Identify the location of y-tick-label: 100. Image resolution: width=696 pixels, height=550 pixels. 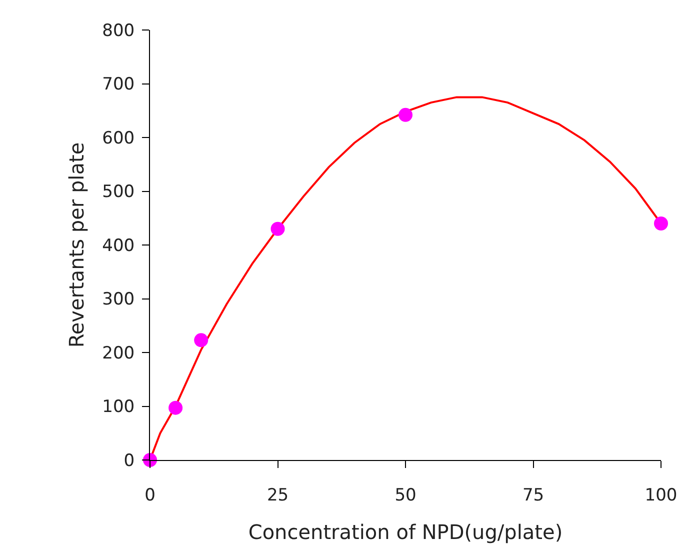
(118, 407).